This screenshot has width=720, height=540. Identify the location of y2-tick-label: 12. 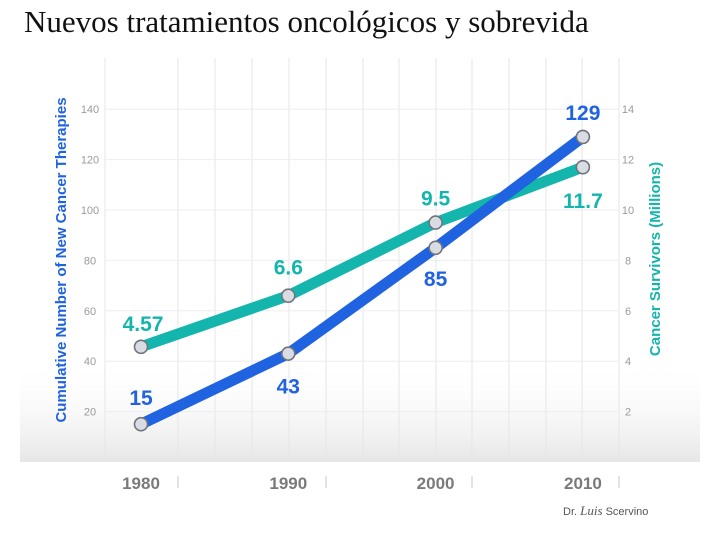
(628, 161).